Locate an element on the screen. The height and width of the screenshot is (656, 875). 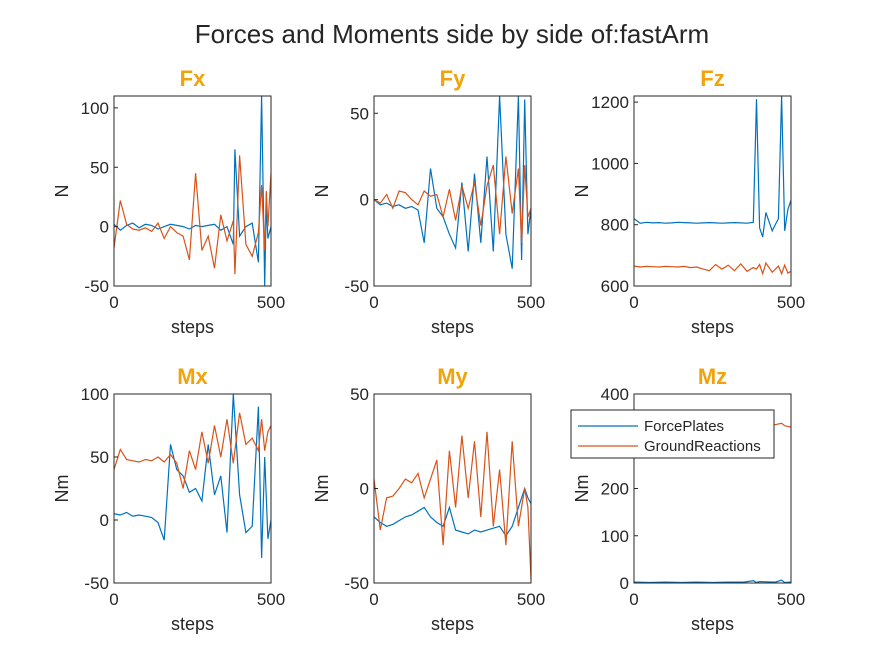
subplot-fz: 0 500 600 800 1000 1200 Fz steps N is located at coordinates (688, 201).